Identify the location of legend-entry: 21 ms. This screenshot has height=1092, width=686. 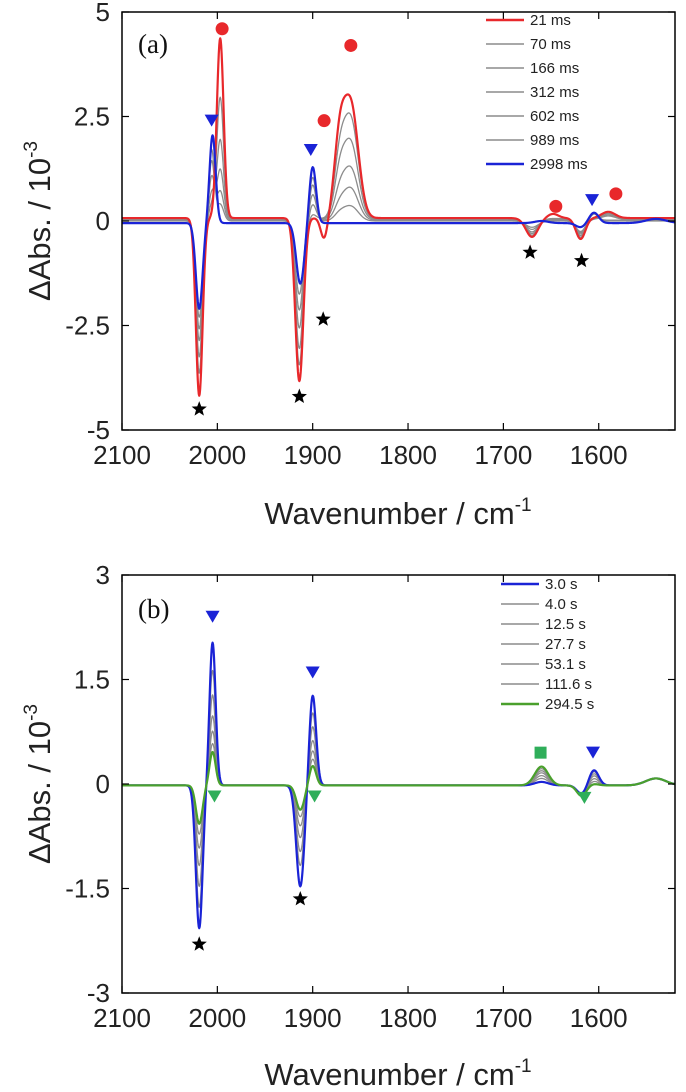
(550, 20).